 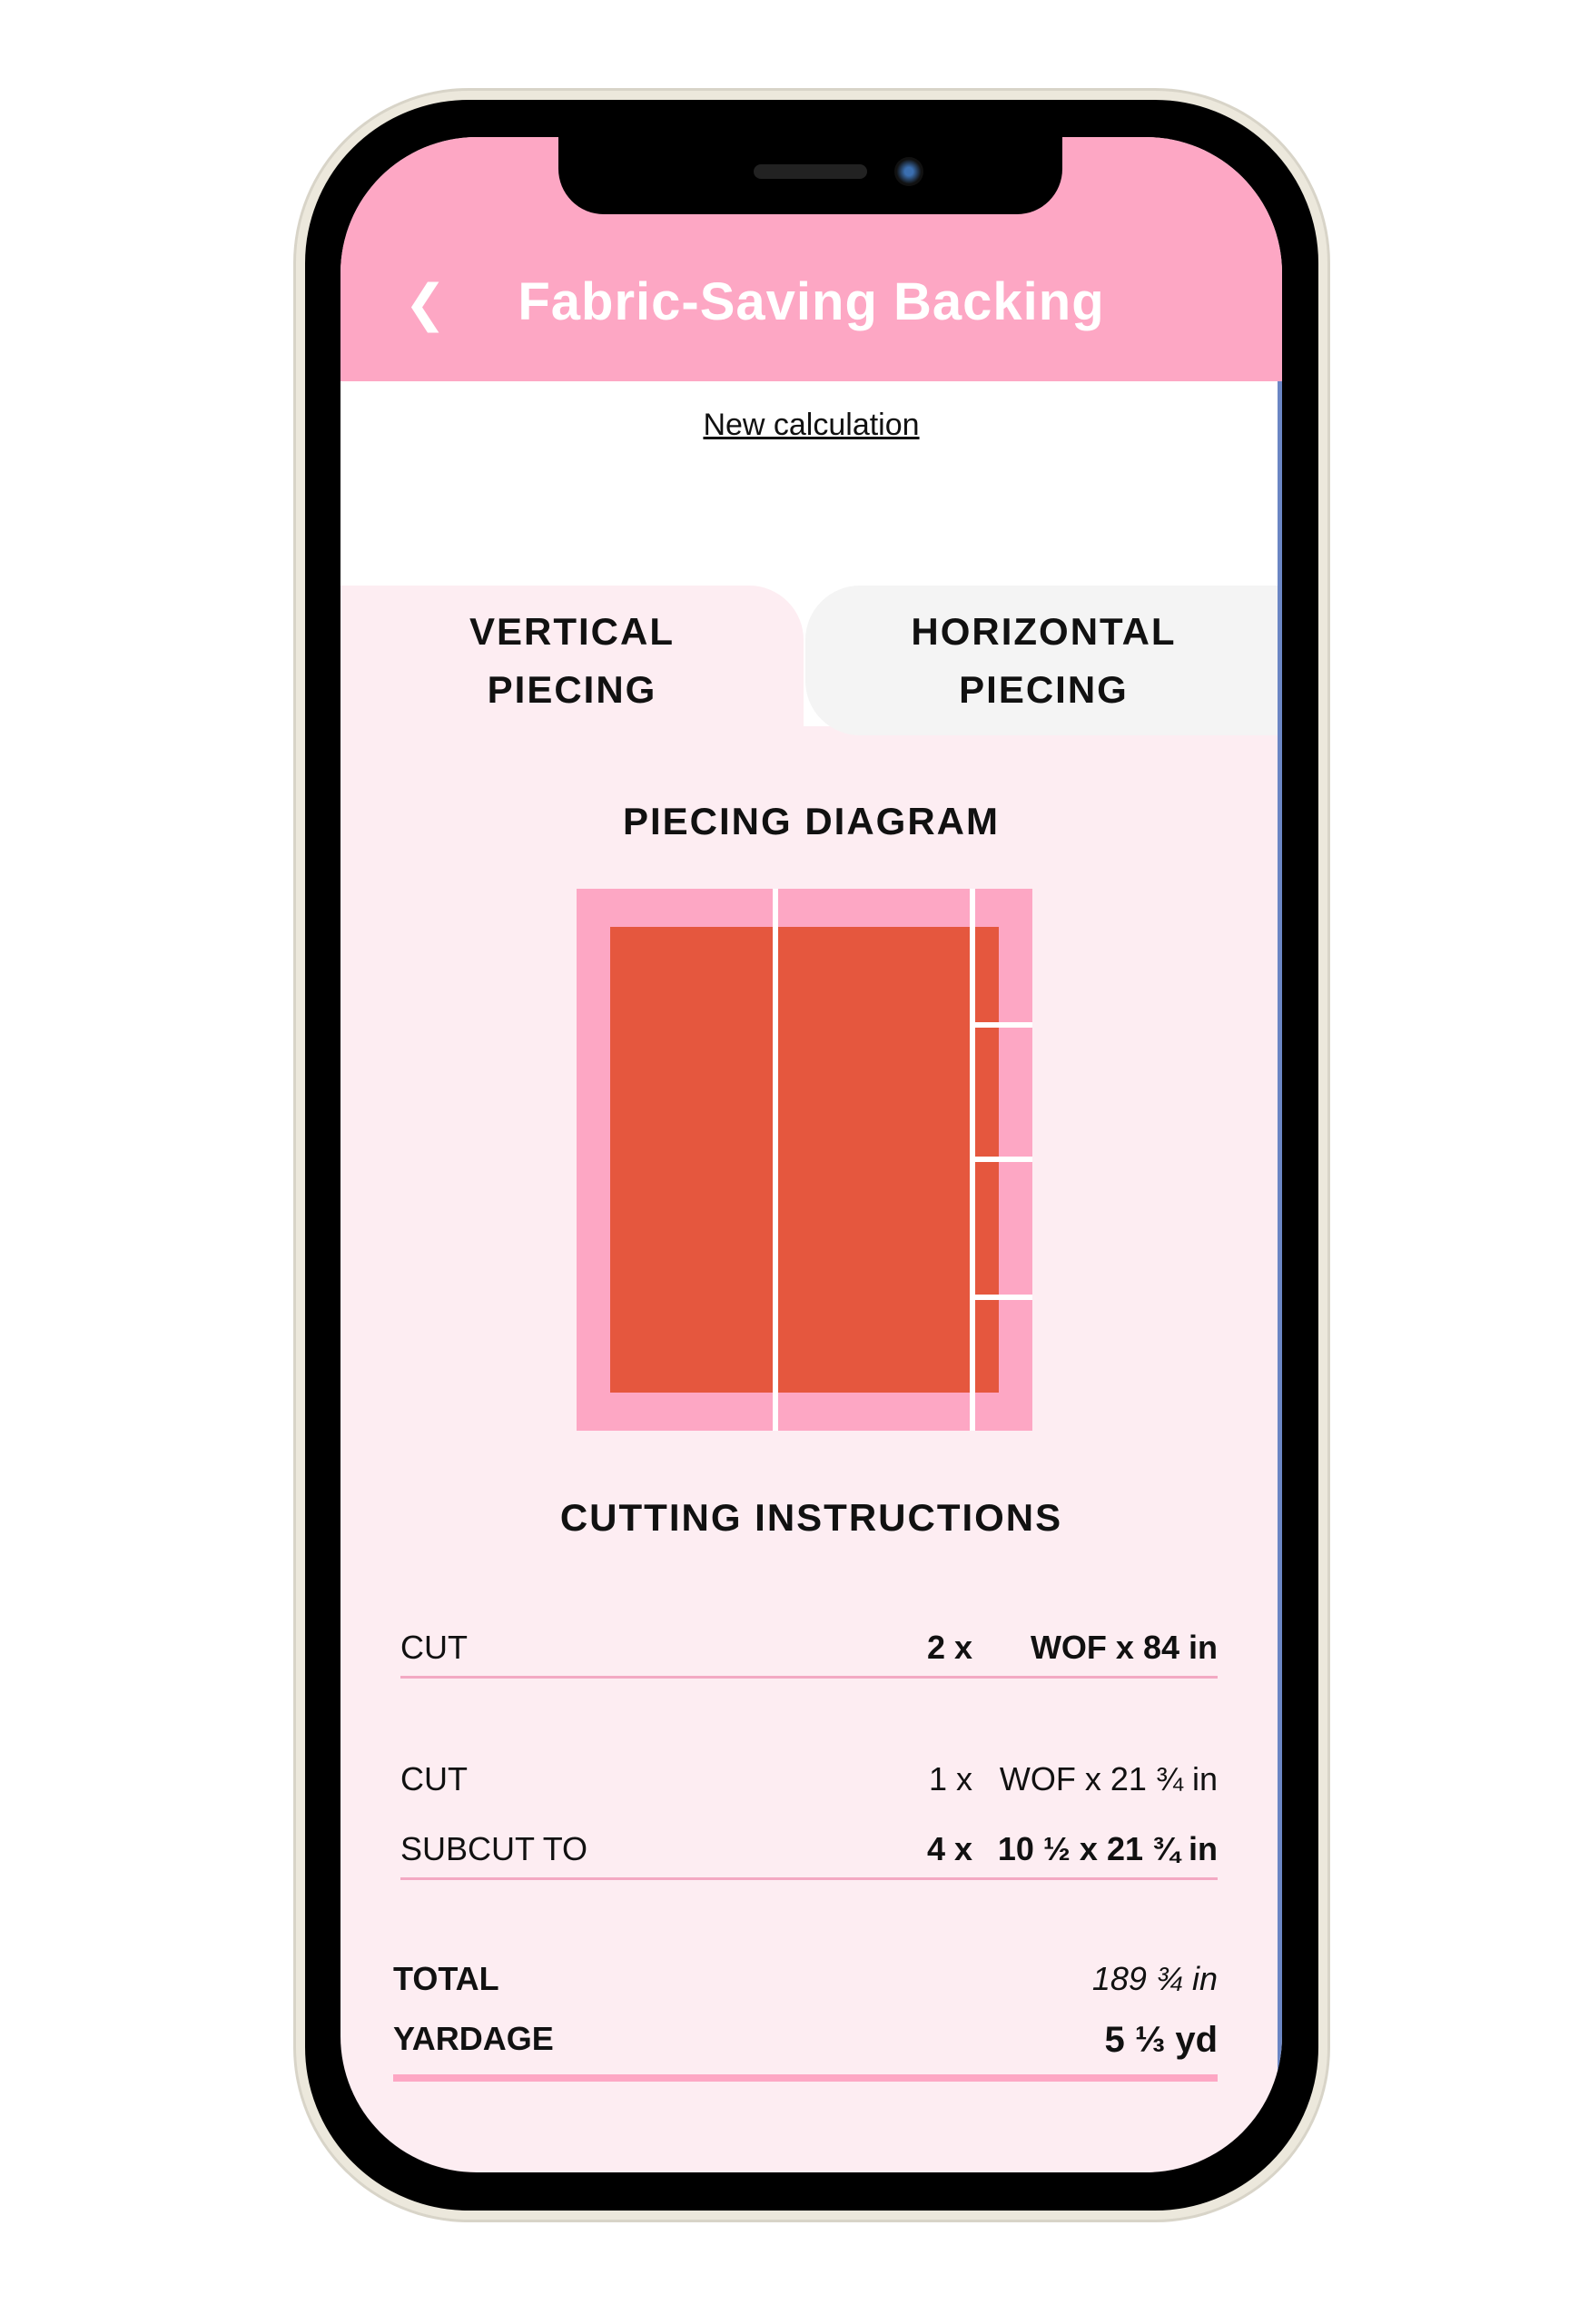 I want to click on speaker, so click(x=810, y=171).